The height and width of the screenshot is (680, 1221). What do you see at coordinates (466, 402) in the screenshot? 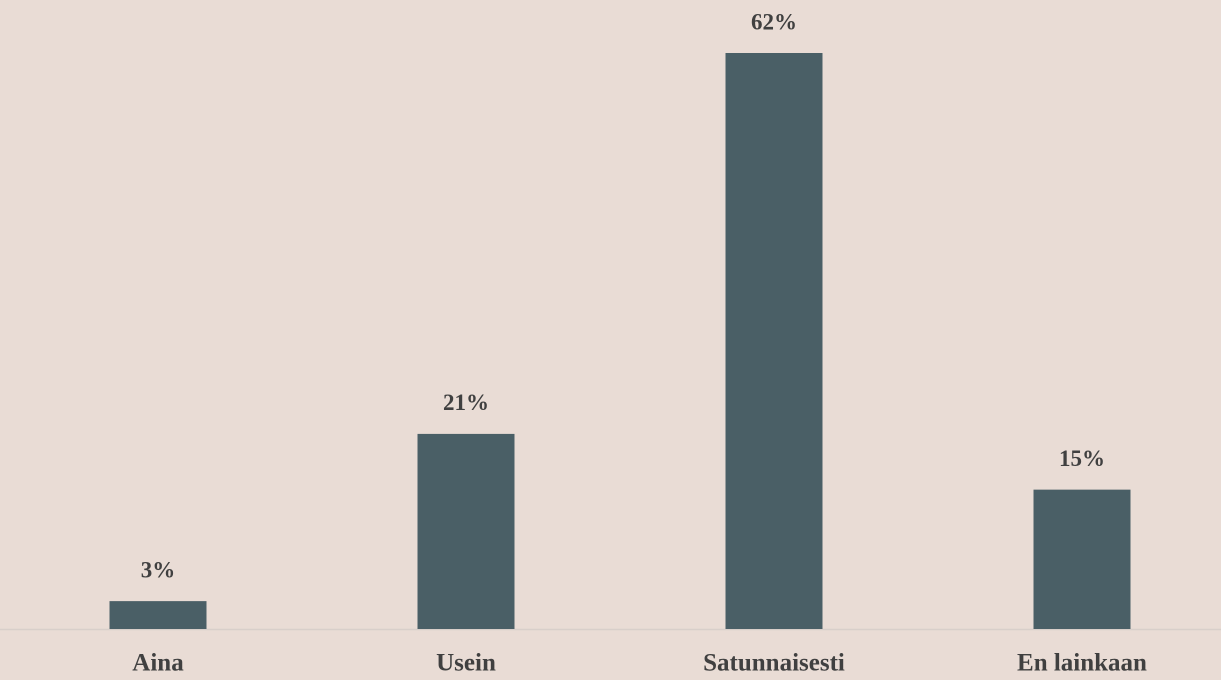
I see `value-label: 21%` at bounding box center [466, 402].